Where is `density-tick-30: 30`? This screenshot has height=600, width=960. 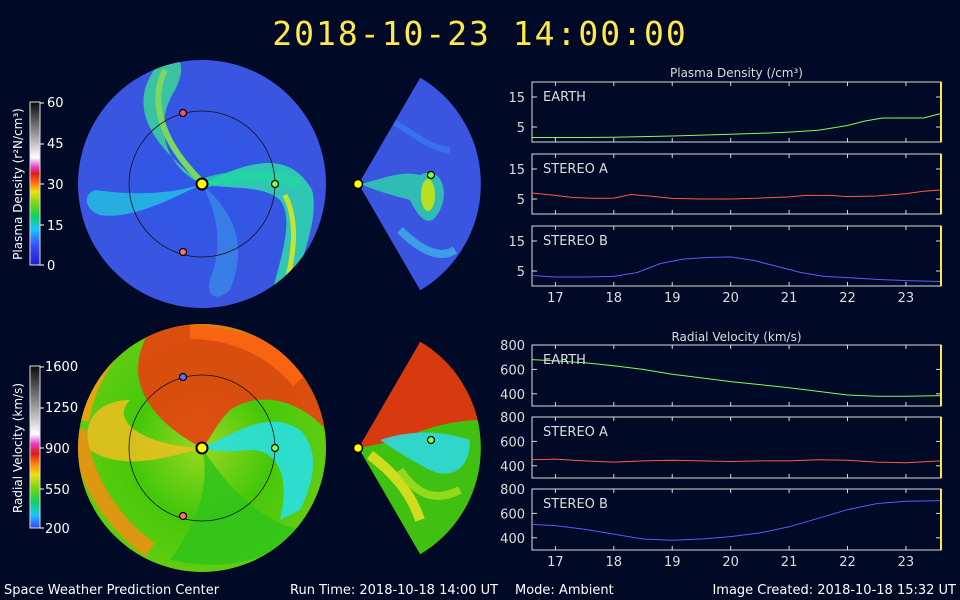
density-tick-30: 30 is located at coordinates (55, 185).